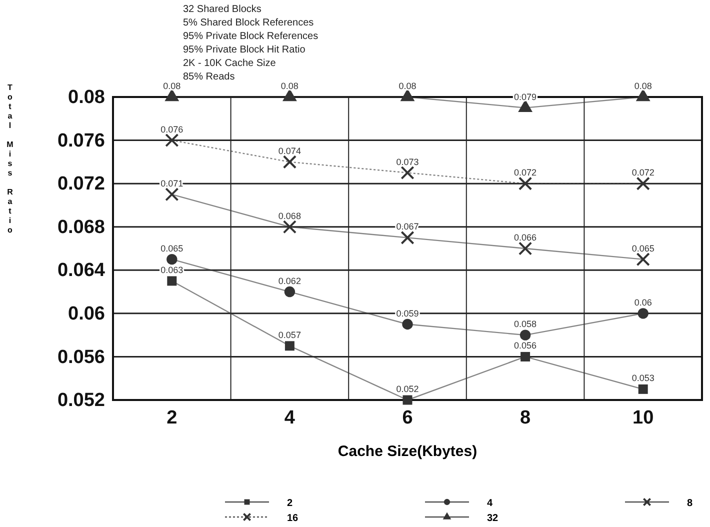  What do you see at coordinates (289, 151) in the screenshot?
I see `data-label: 0.074` at bounding box center [289, 151].